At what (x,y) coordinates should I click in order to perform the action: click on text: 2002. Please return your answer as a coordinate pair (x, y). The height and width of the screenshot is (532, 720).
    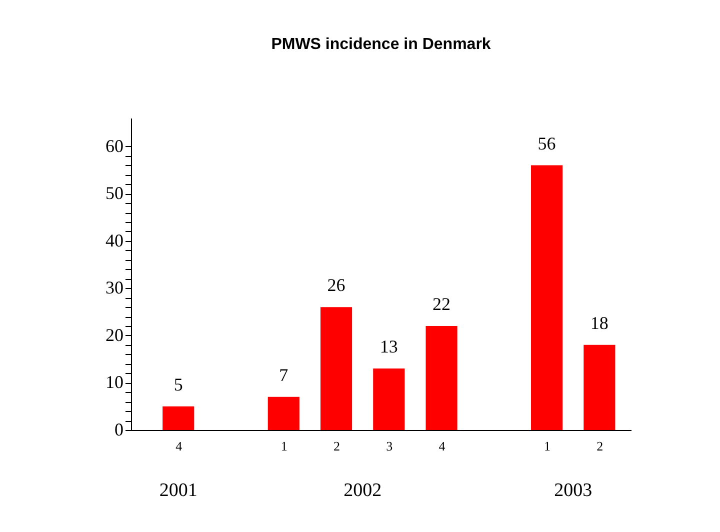
    Looking at the image, I should click on (363, 490).